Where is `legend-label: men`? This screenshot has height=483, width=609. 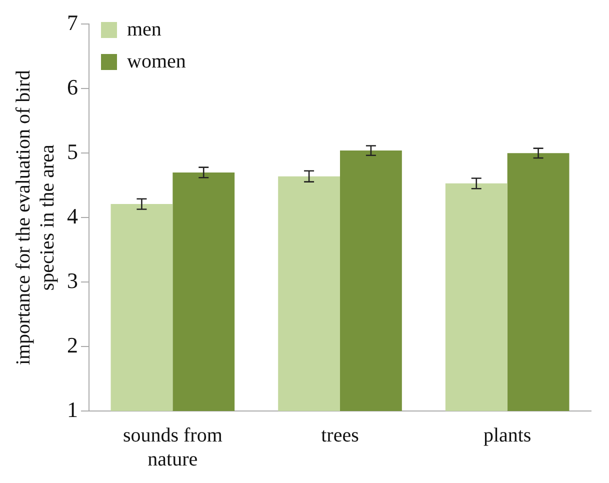 legend-label: men is located at coordinates (144, 29).